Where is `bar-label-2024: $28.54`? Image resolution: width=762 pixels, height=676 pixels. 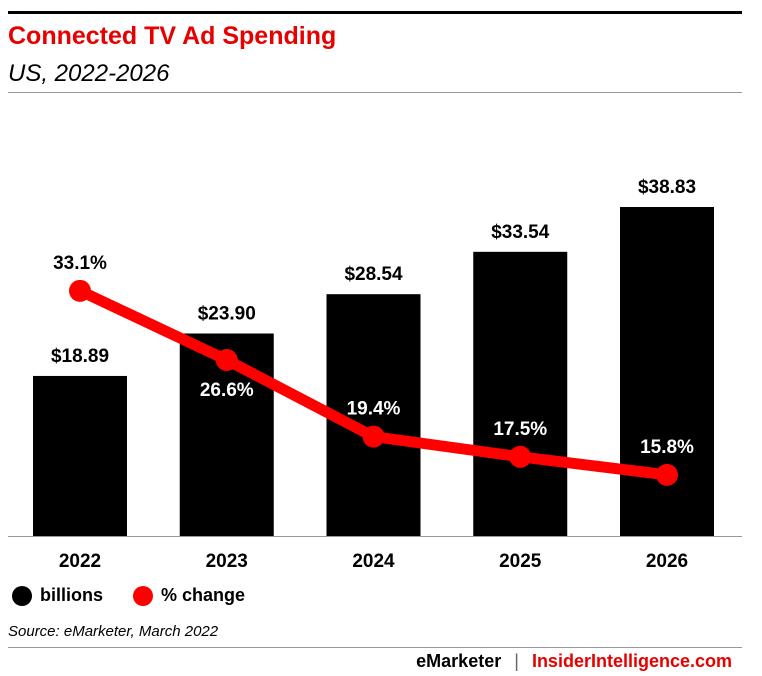 bar-label-2024: $28.54 is located at coordinates (373, 274).